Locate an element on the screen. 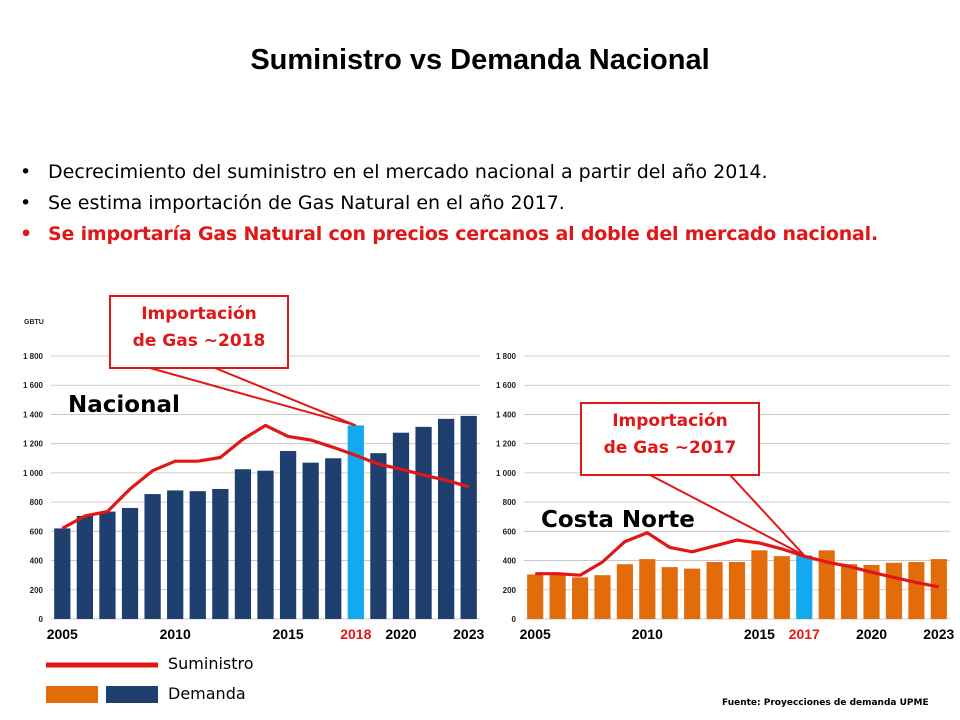  region-label: Costa Norte is located at coordinates (618, 520).